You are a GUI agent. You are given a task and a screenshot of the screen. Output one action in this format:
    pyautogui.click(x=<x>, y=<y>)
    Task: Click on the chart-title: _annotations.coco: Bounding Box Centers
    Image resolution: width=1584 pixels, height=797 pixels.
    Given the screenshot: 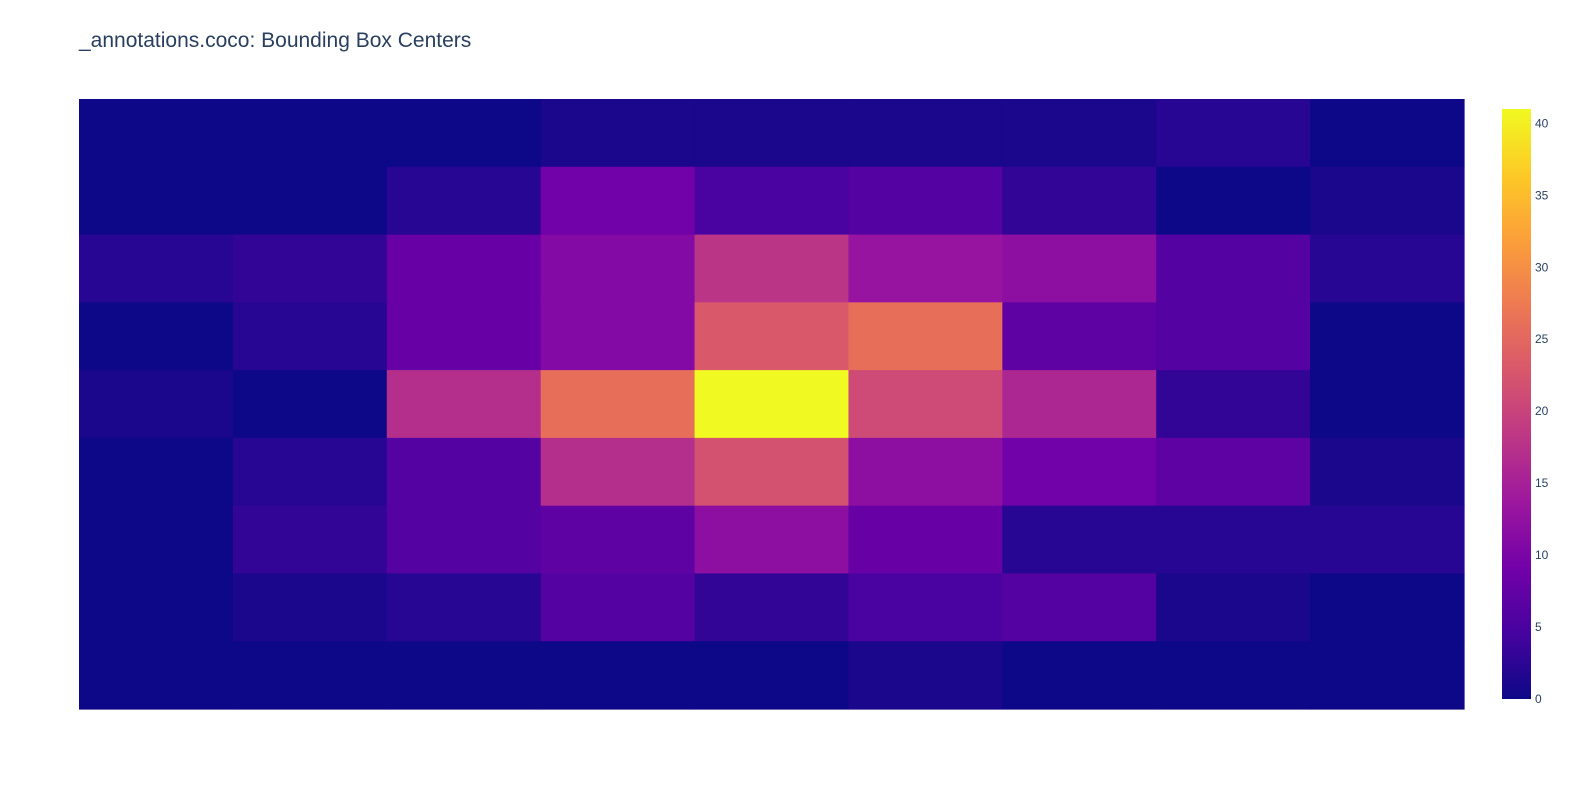 What is the action you would take?
    pyautogui.click(x=275, y=40)
    